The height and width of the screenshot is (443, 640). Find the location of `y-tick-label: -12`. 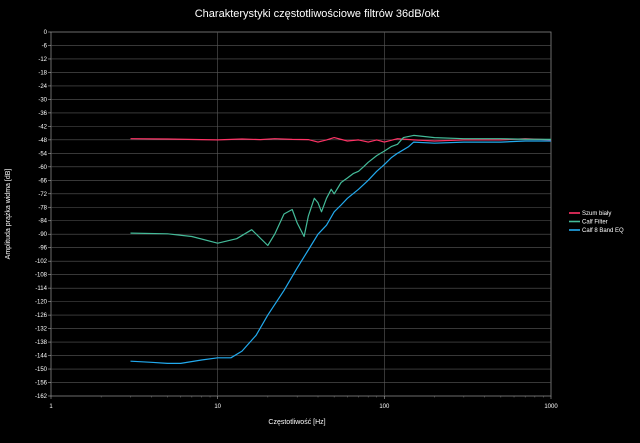

y-tick-label: -12 is located at coordinates (42, 60).